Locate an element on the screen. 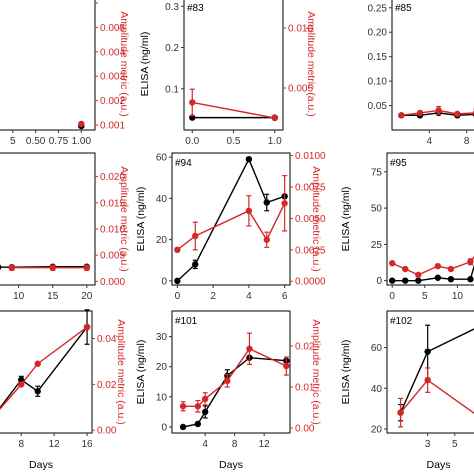 Image resolution: width=474 pixels, height=474 pixels. x-tick-label: 2 is located at coordinates (213, 296).